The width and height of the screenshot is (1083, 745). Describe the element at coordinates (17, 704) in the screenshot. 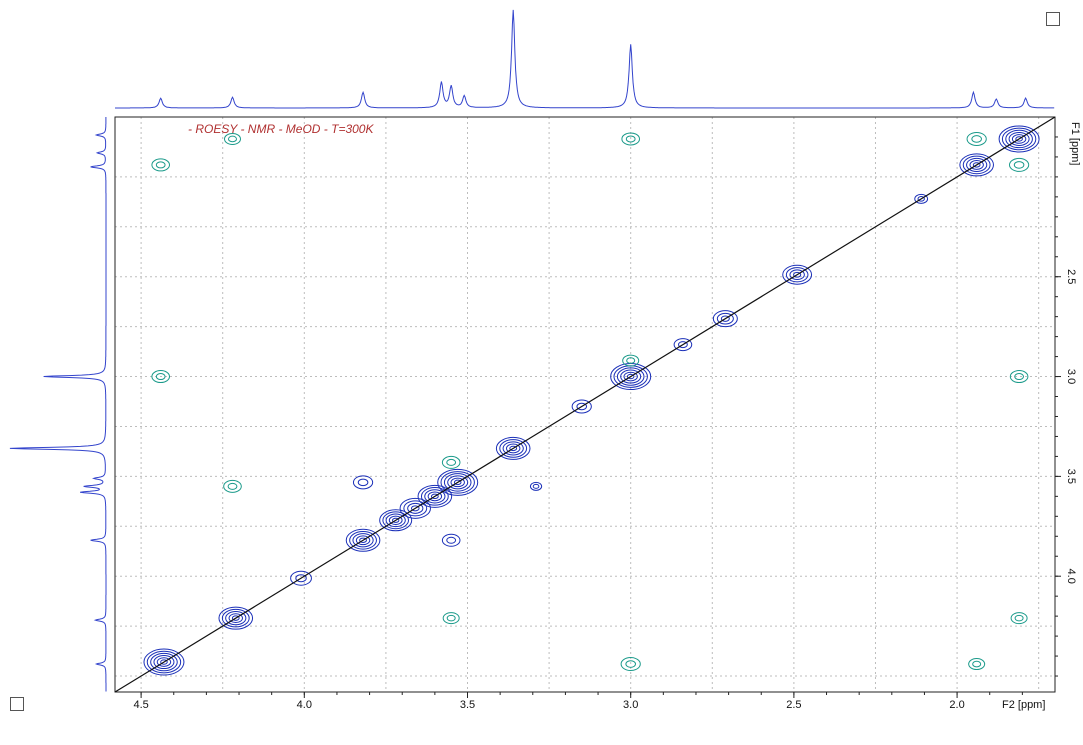

I see `corner-checkbox-bottom` at that location.